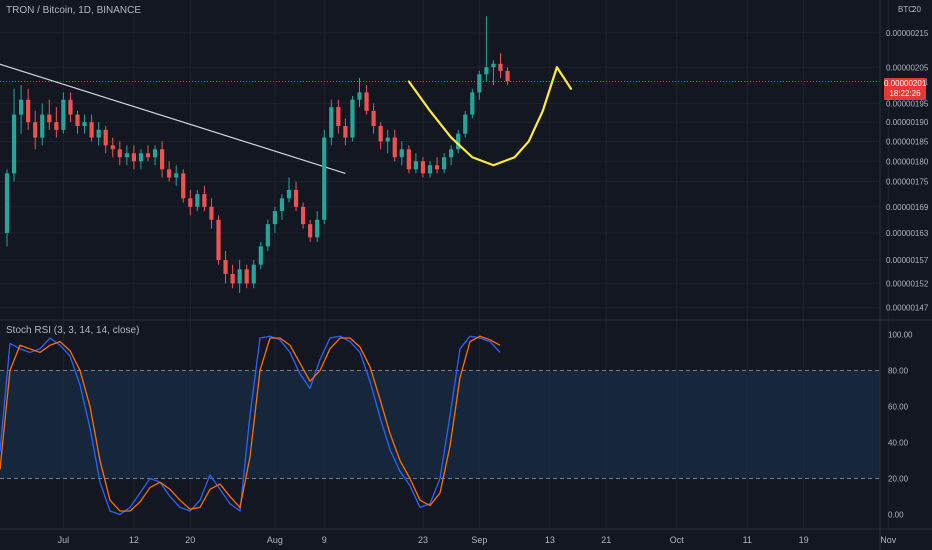 This screenshot has width=932, height=550. Describe the element at coordinates (490, 116) in the screenshot. I see `cup-handle-curve` at that location.